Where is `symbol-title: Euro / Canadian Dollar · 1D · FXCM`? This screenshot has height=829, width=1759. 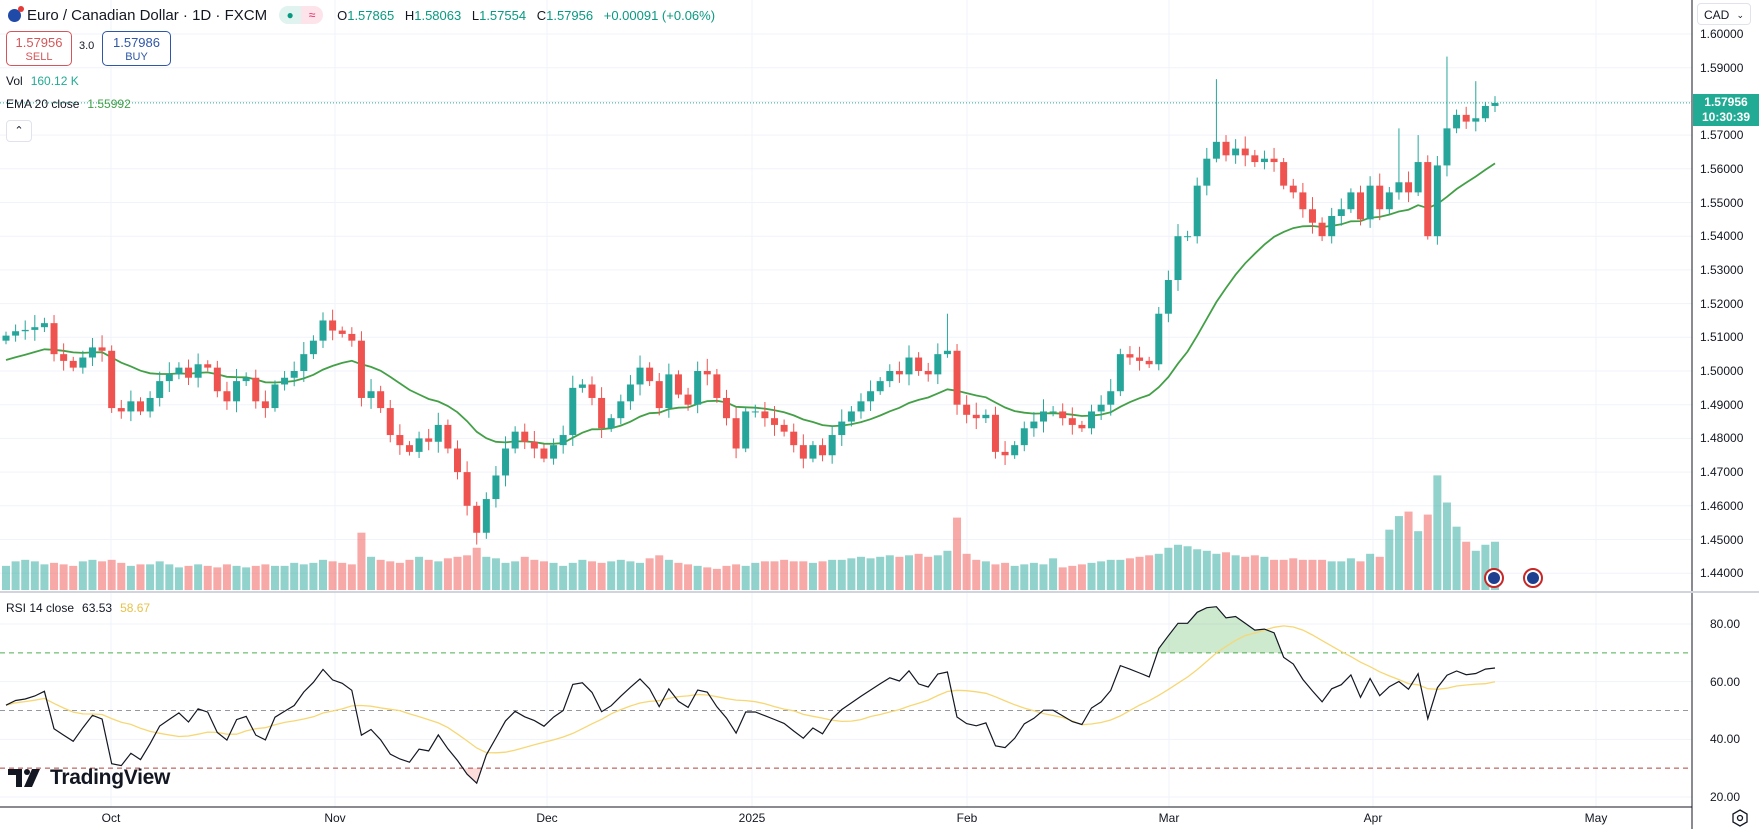
symbol-title: Euro / Canadian Dollar · 1D · FXCM is located at coordinates (147, 15).